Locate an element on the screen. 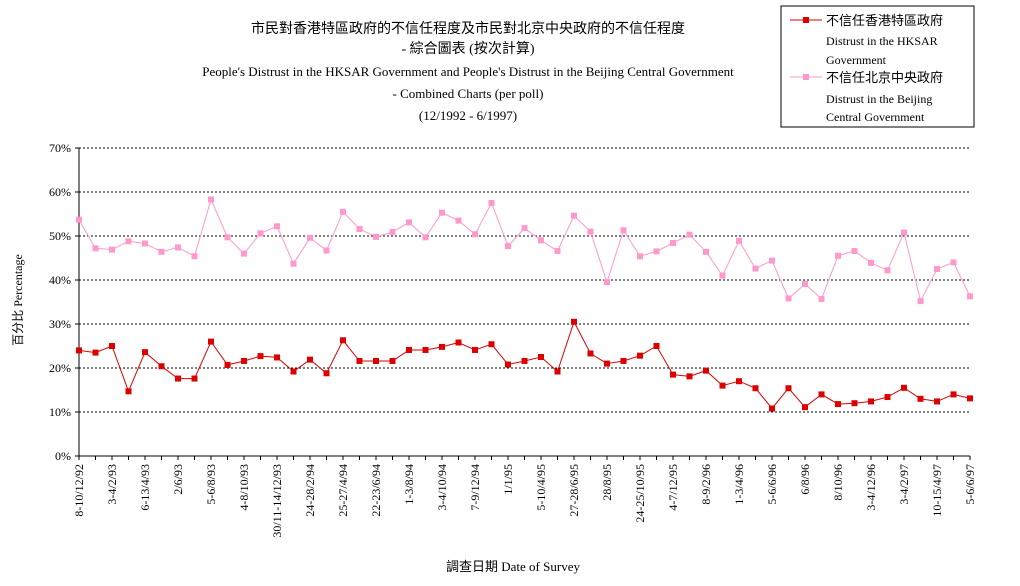 Image resolution: width=1020 pixels, height=586 pixels. title-line-1: 市民對香港特區政府的不信任程度及市民對北京中央政府的不信任程度 is located at coordinates (468, 28).